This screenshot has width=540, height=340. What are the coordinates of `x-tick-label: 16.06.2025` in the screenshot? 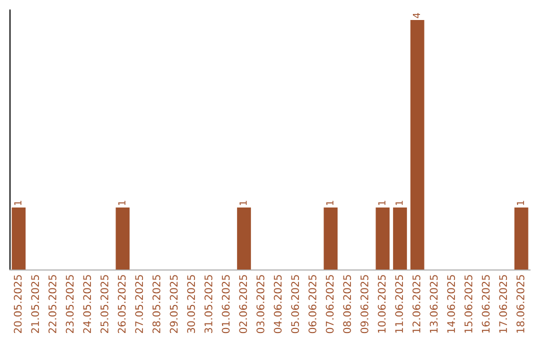 It's located at (486, 304).